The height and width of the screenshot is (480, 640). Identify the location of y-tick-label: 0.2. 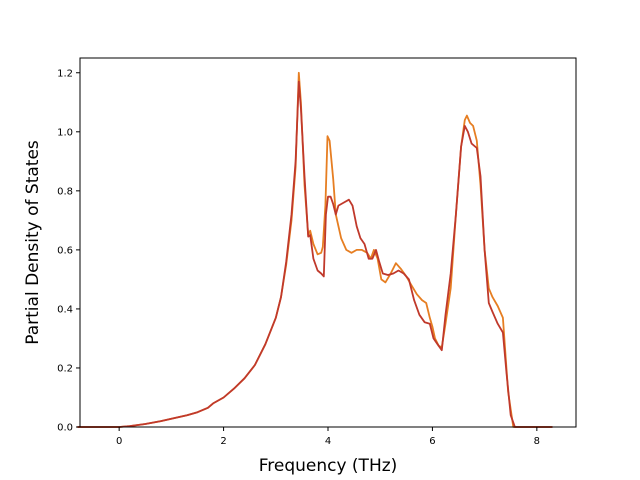
(65, 368).